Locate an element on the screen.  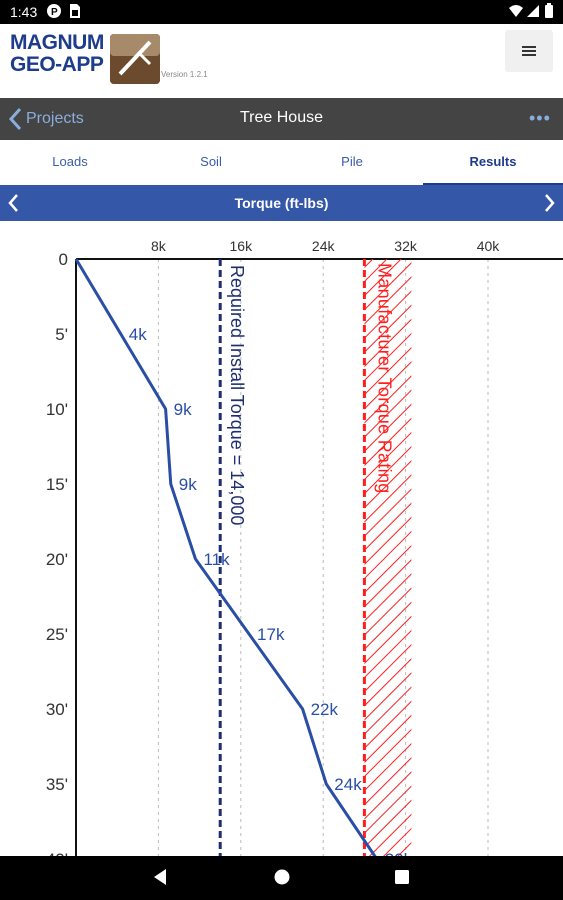
tab-bar: Loads Soil Pile Results is located at coordinates (281, 163).